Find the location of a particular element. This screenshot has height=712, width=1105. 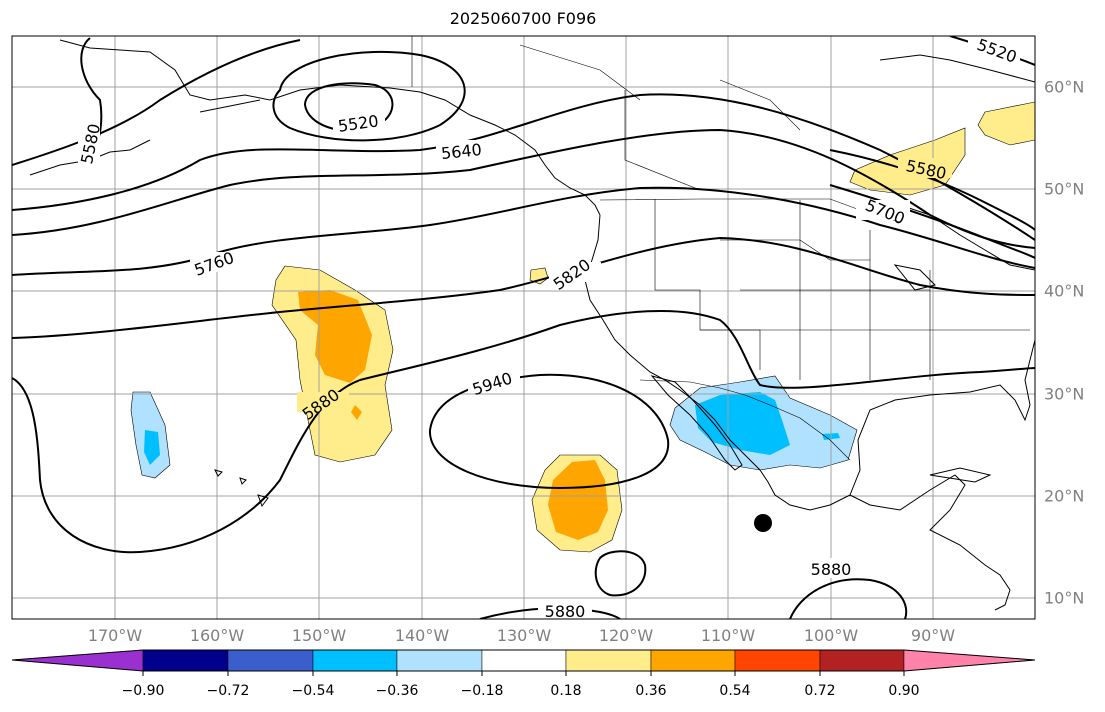

contour-label-5520-b: 5520 is located at coordinates (997, 51).